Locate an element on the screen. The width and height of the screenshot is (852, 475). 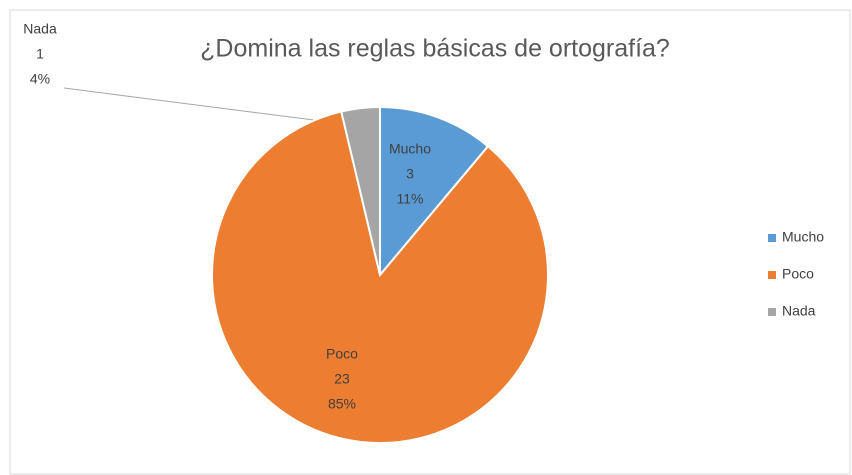
data-label-value: 23 is located at coordinates (342, 379).